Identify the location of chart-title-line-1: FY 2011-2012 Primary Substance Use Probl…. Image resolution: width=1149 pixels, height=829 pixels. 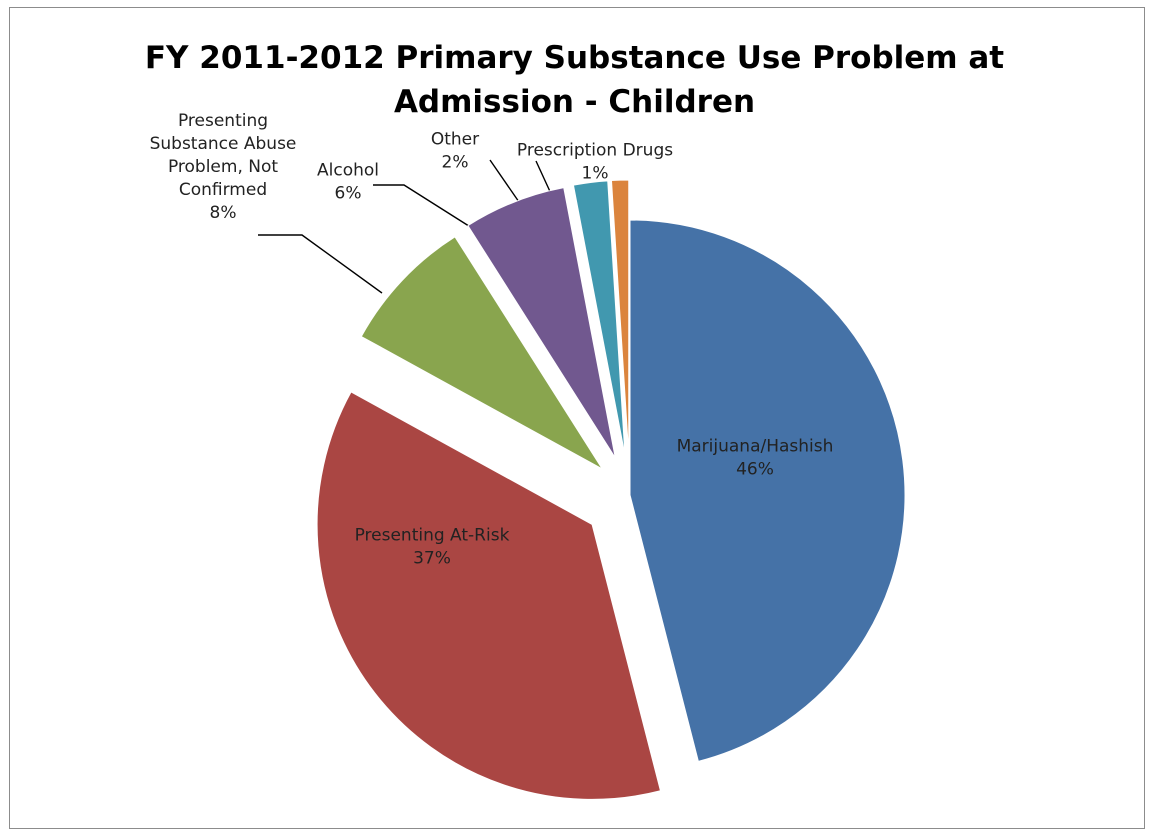
(574, 58).